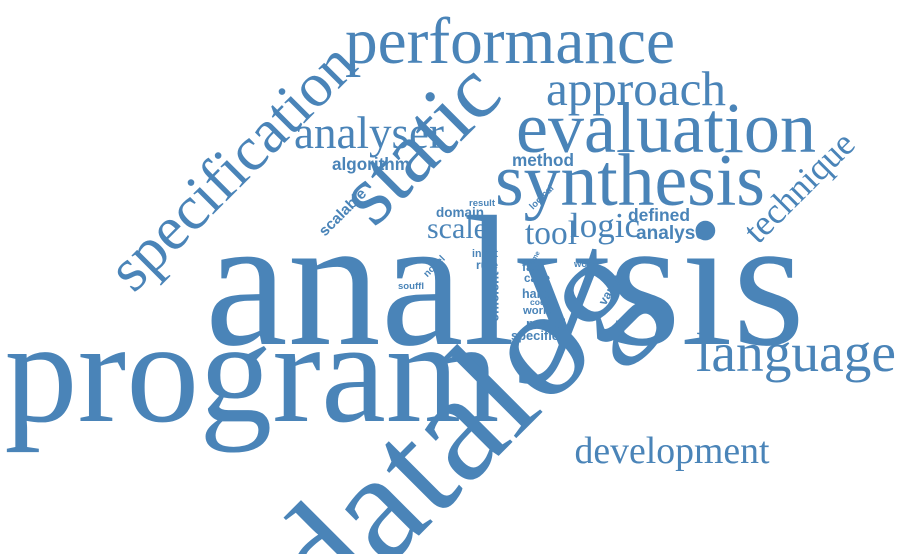 This screenshot has width=900, height=554. I want to click on word-code: code, so click(540, 302).